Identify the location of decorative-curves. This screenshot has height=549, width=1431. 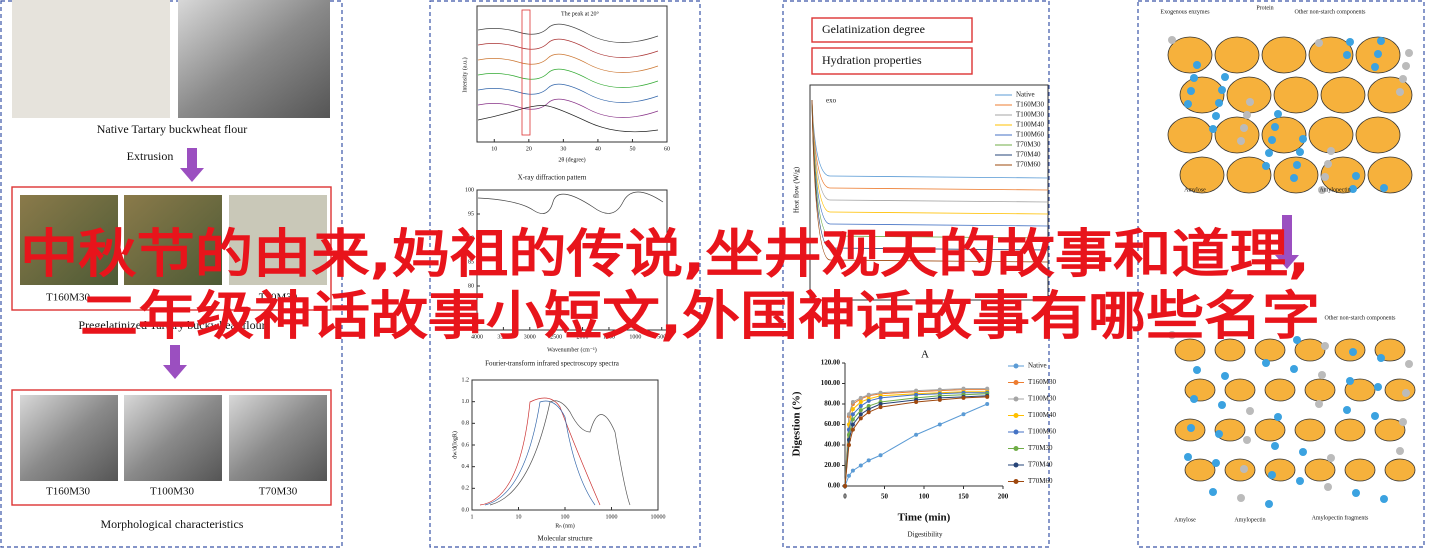
(555, 451).